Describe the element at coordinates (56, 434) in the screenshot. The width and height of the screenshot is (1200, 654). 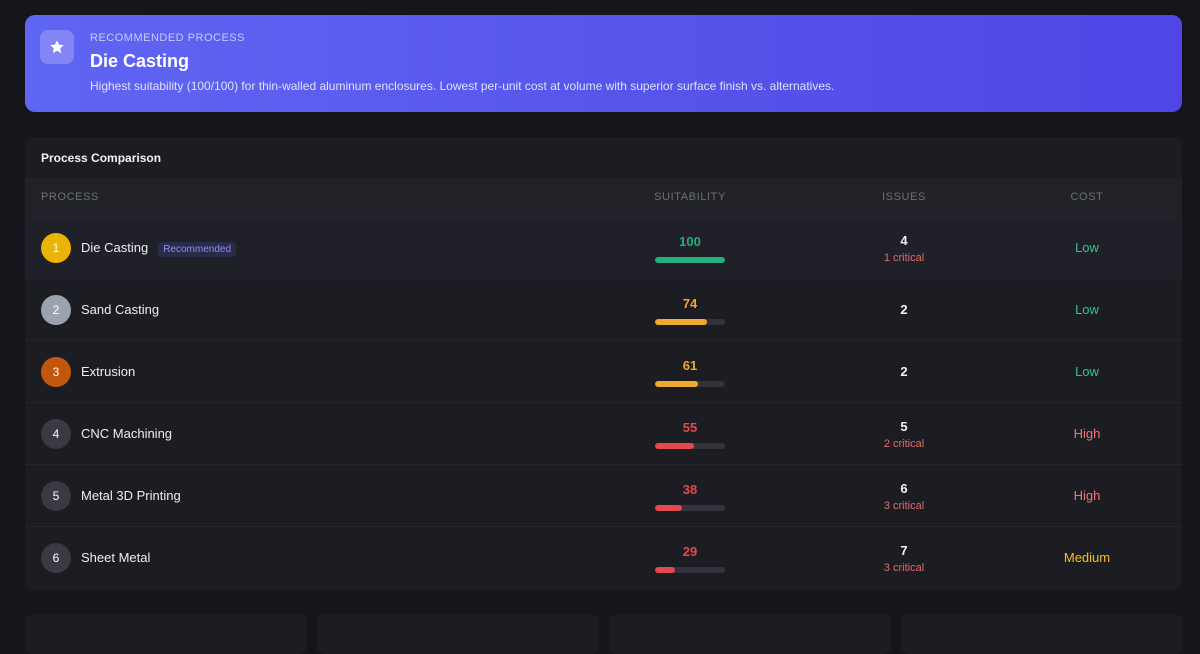
I see `rank-badge: 4` at that location.